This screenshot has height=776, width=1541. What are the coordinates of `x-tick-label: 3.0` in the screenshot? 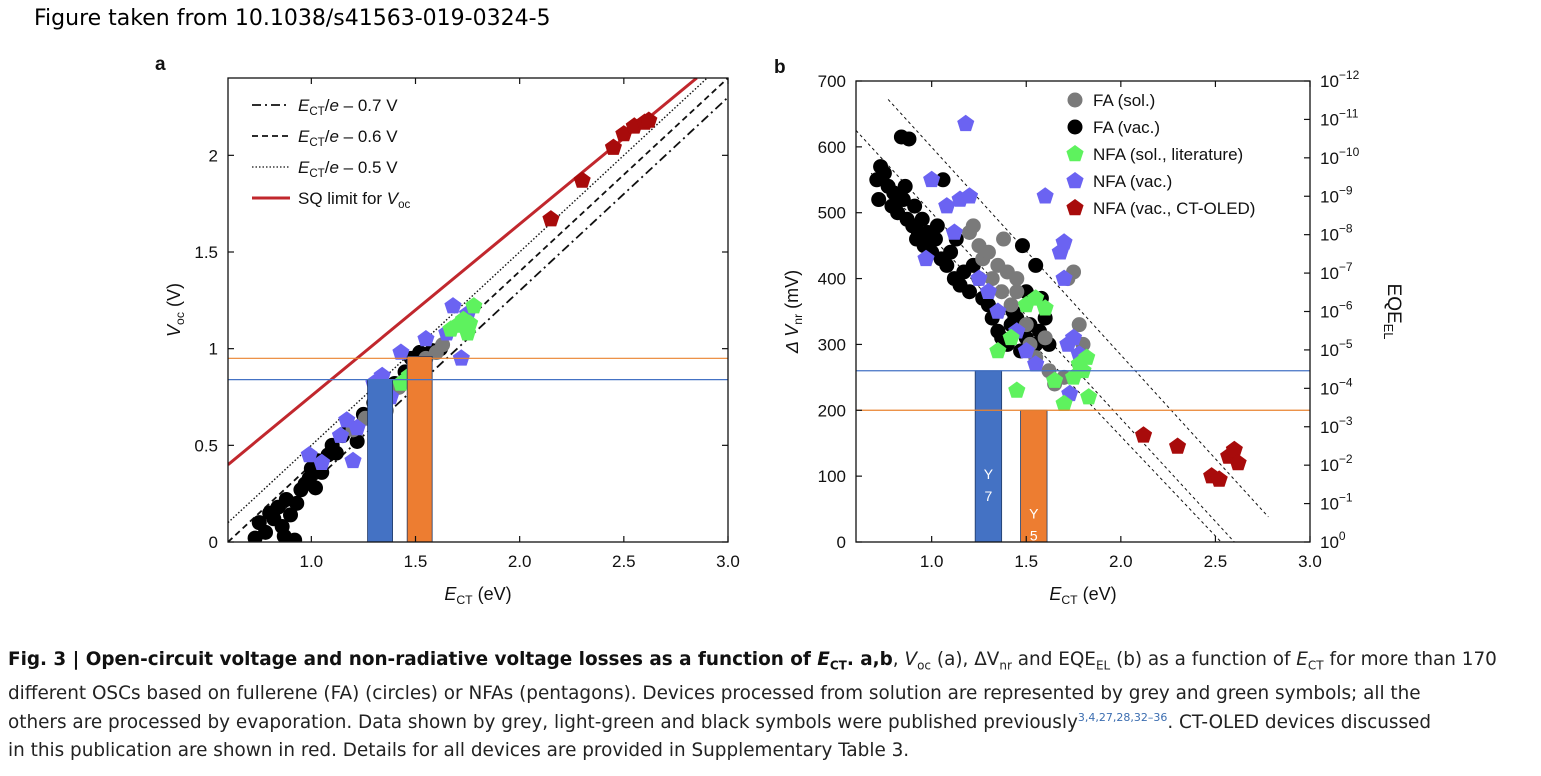 It's located at (728, 561).